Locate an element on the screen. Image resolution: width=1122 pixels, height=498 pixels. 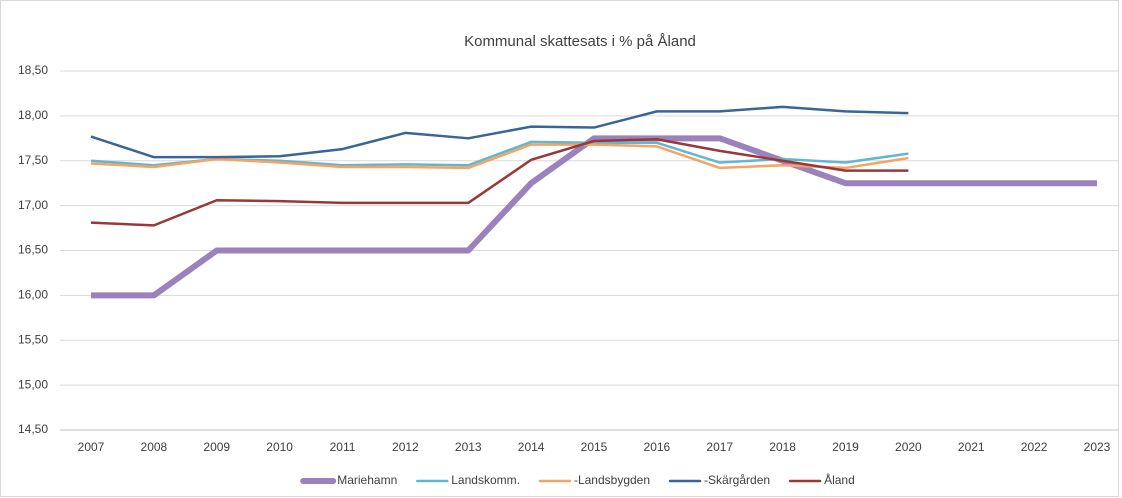
x-tick-label: 2021 is located at coordinates (971, 447).